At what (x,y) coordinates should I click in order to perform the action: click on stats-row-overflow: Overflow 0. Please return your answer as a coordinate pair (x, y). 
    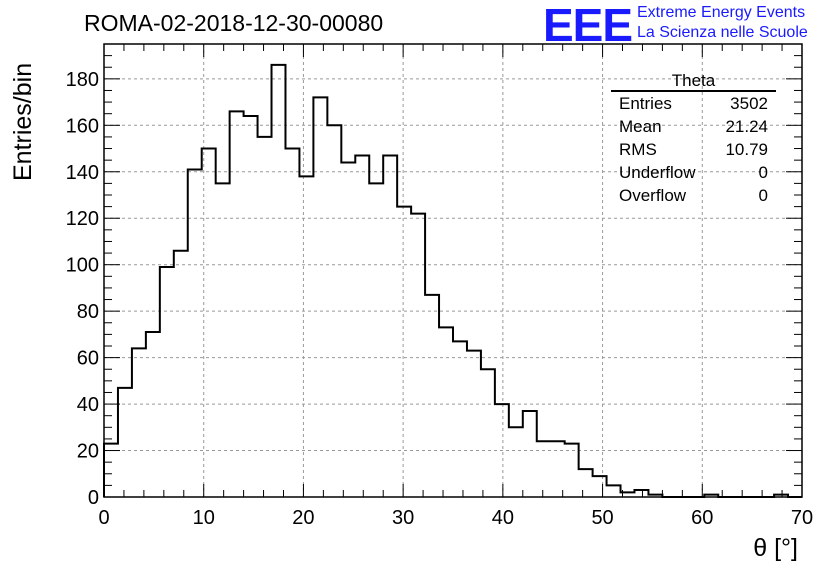
    Looking at the image, I should click on (693, 195).